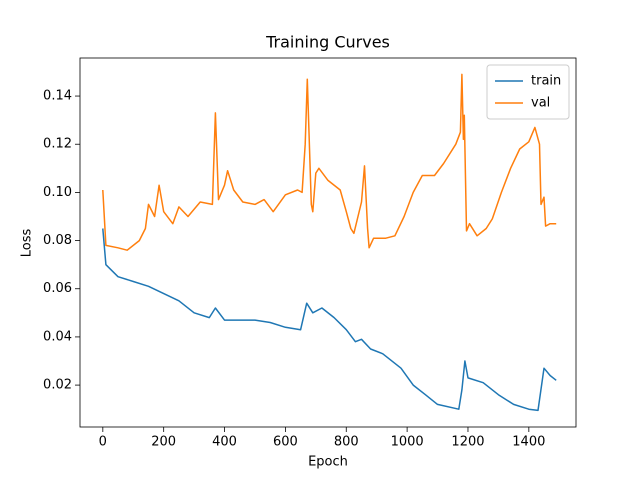 This screenshot has width=640, height=480. What do you see at coordinates (57, 192) in the screenshot?
I see `y-tick-label: 0.10` at bounding box center [57, 192].